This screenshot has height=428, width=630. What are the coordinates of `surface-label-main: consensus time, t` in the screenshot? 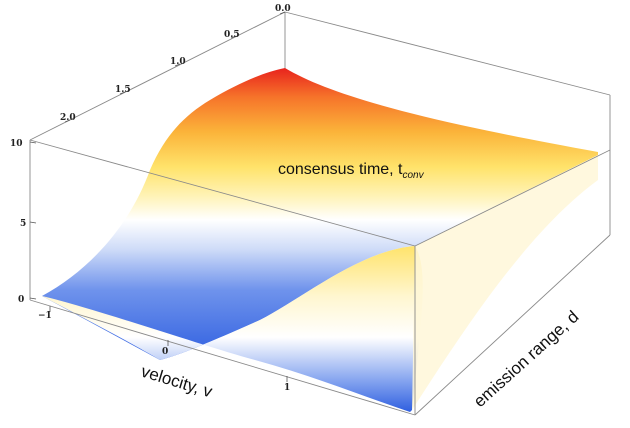 It's located at (340, 169).